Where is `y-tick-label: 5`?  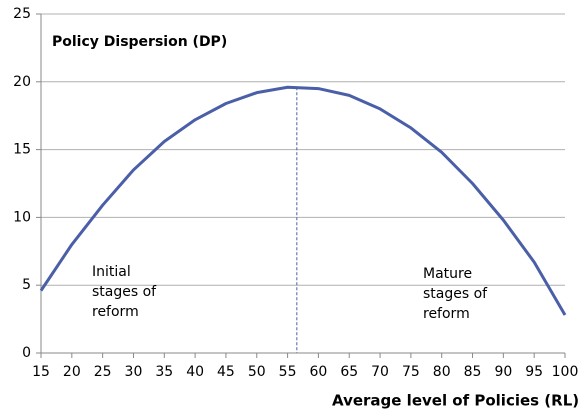
y-tick-label: 5 is located at coordinates (26, 285).